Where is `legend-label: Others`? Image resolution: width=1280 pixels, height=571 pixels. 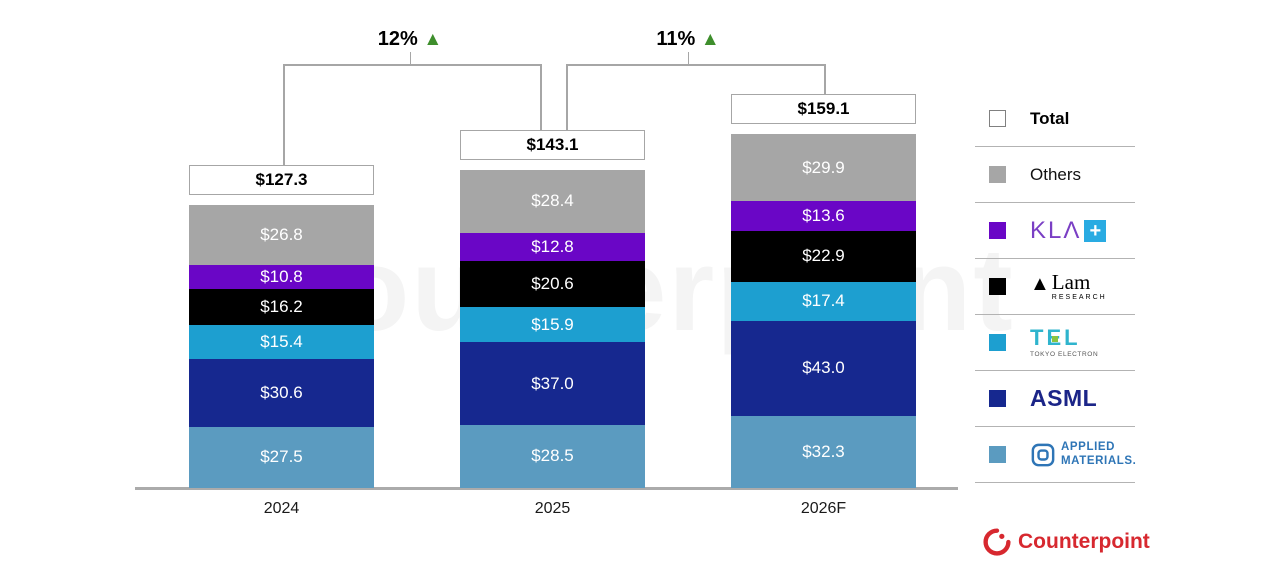 legend-label: Others is located at coordinates (1056, 174).